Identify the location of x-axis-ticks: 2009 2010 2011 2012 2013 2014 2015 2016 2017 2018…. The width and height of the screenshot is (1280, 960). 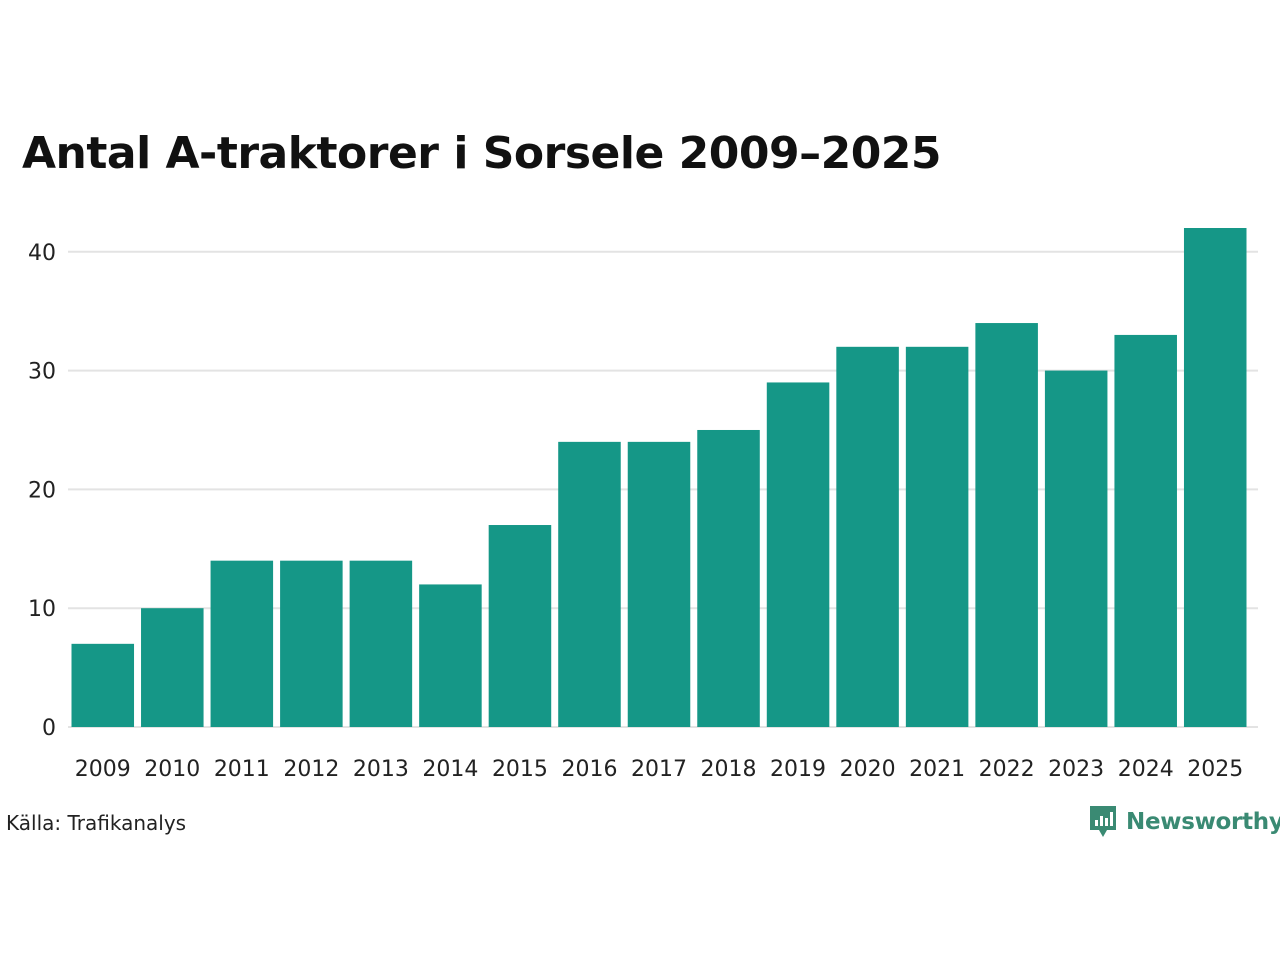
(659, 769).